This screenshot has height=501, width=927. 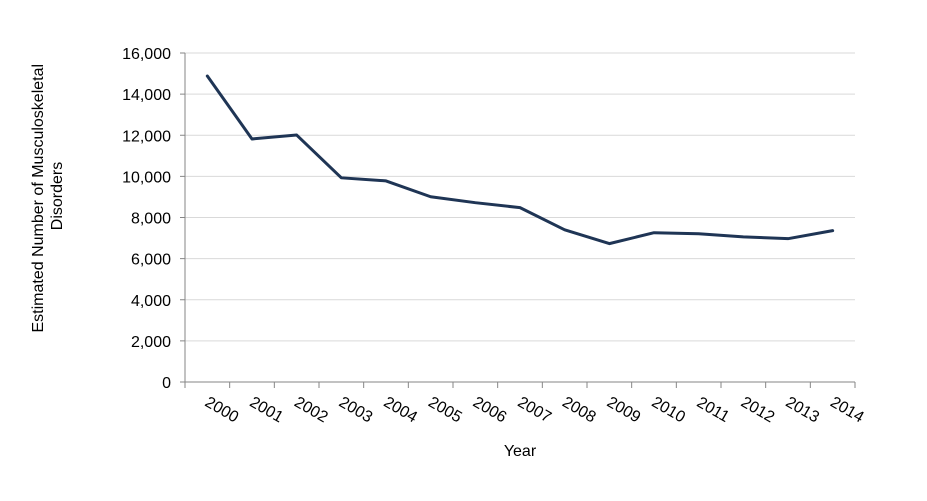 I want to click on x-tick-label-2010: 2010, so click(x=668, y=410).